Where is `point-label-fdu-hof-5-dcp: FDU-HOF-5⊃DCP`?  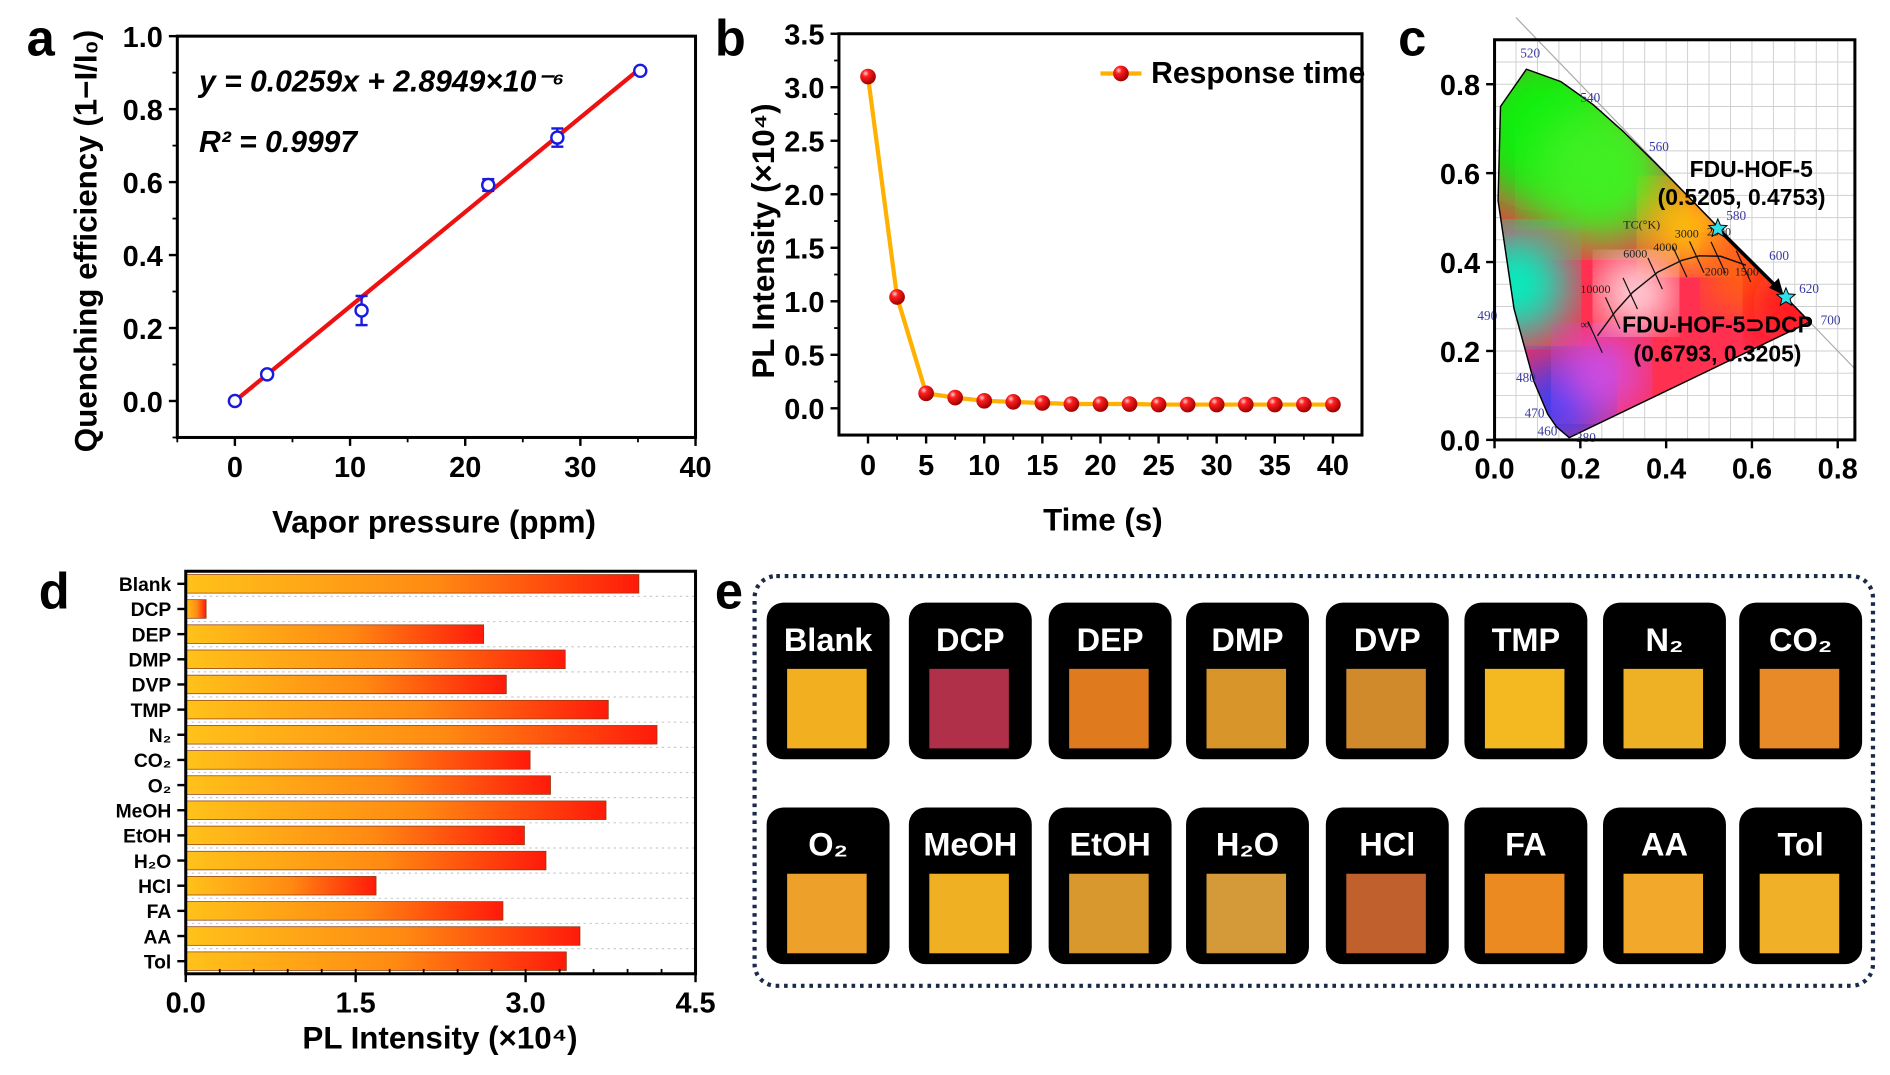
point-label-fdu-hof-5-dcp: FDU-HOF-5⊃DCP is located at coordinates (1717, 325).